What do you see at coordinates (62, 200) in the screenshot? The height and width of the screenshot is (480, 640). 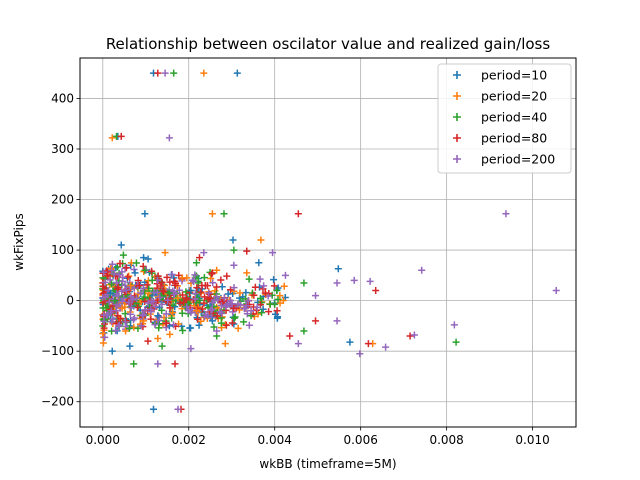 I see `y-tick-label: 200` at bounding box center [62, 200].